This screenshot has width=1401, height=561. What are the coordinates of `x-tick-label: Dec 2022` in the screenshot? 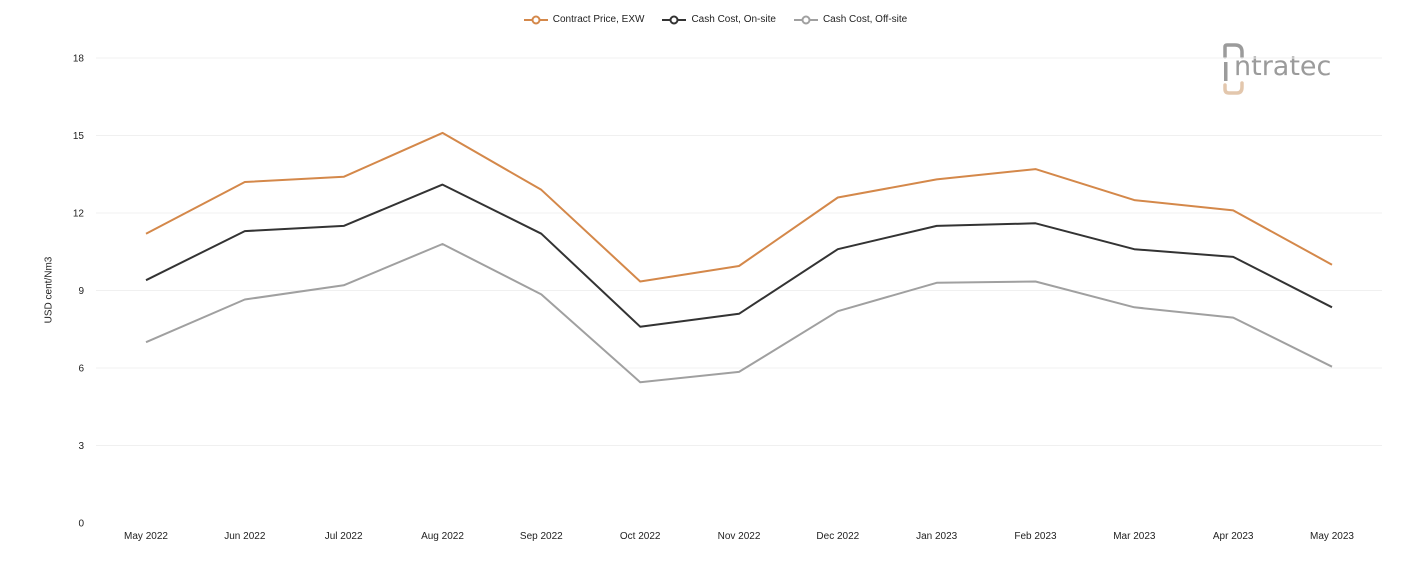 It's located at (837, 536).